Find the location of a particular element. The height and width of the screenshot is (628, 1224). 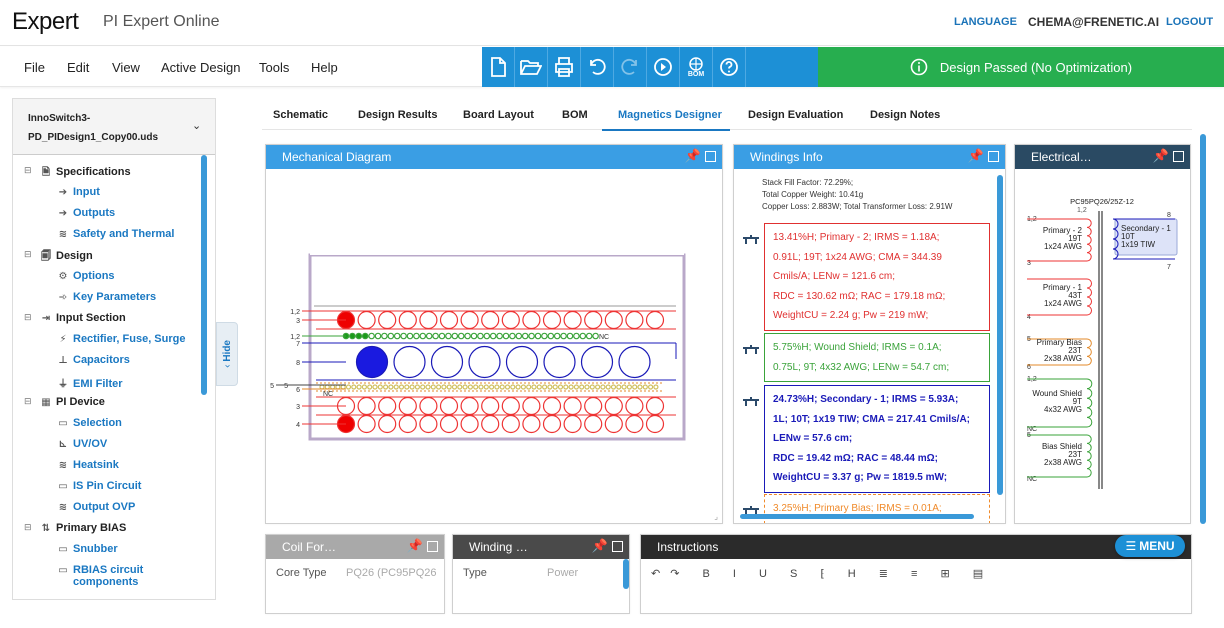

open-folder-icon is located at coordinates (531, 67).